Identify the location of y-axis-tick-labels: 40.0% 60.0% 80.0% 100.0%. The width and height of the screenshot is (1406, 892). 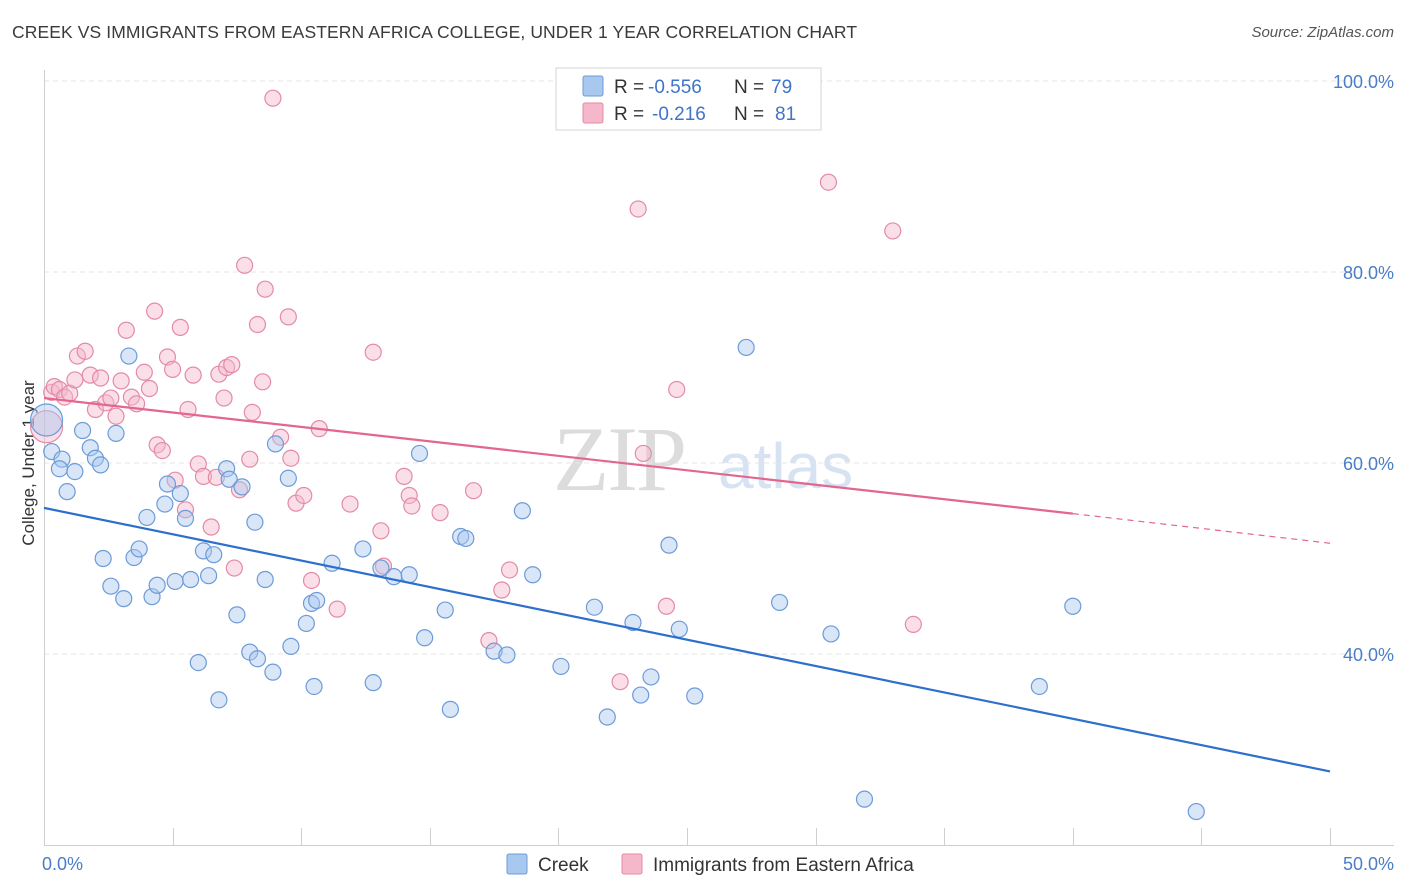
(1363, 368).